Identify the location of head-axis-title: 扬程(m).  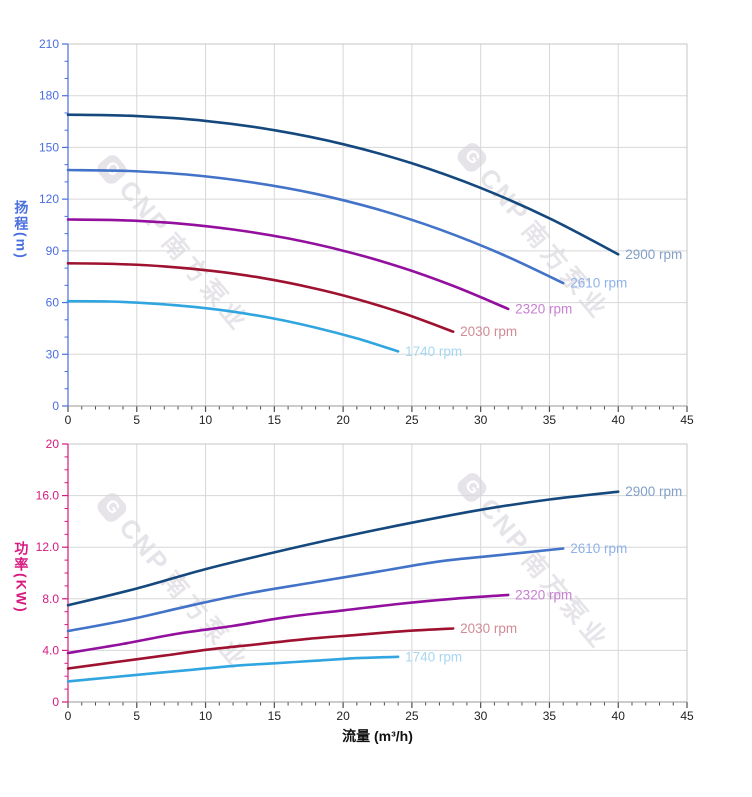
(21, 230).